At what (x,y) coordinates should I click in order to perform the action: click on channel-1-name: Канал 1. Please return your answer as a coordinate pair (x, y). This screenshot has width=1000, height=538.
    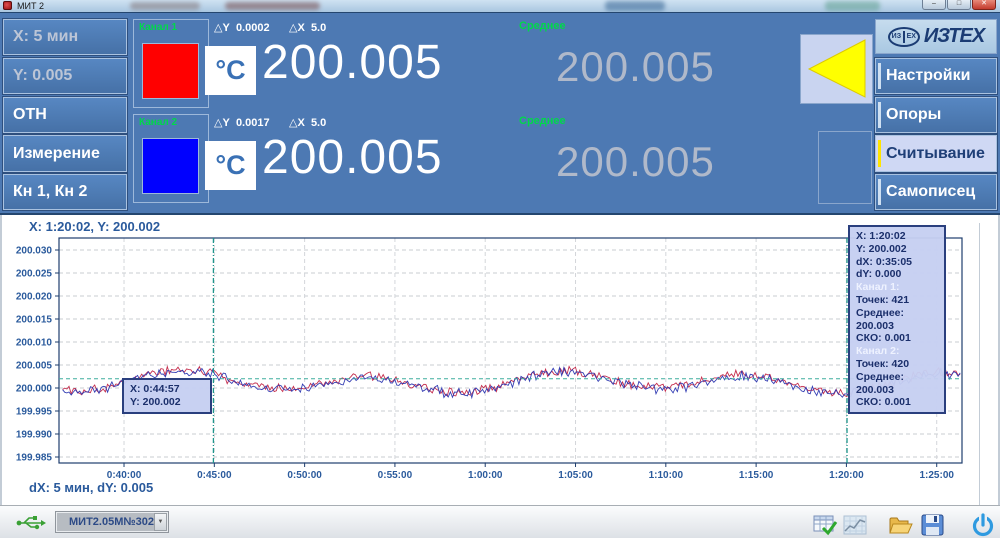
    Looking at the image, I should click on (158, 27).